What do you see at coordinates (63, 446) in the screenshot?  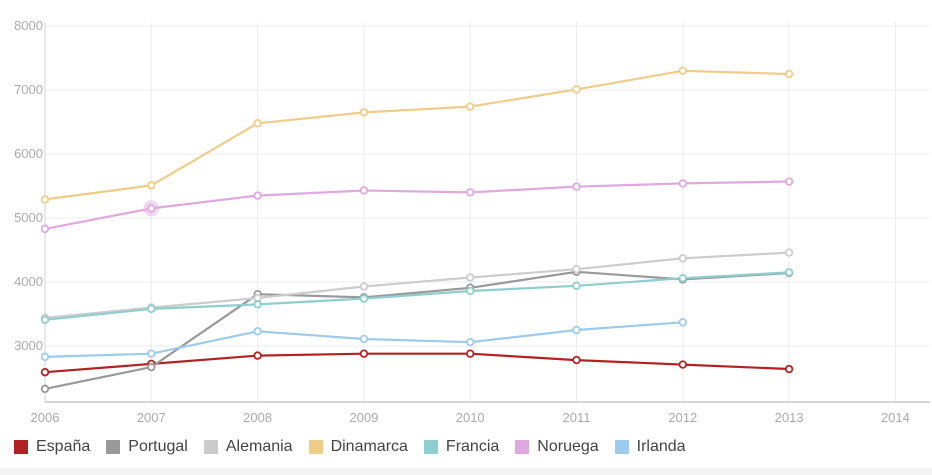 I see `legend-label: España` at bounding box center [63, 446].